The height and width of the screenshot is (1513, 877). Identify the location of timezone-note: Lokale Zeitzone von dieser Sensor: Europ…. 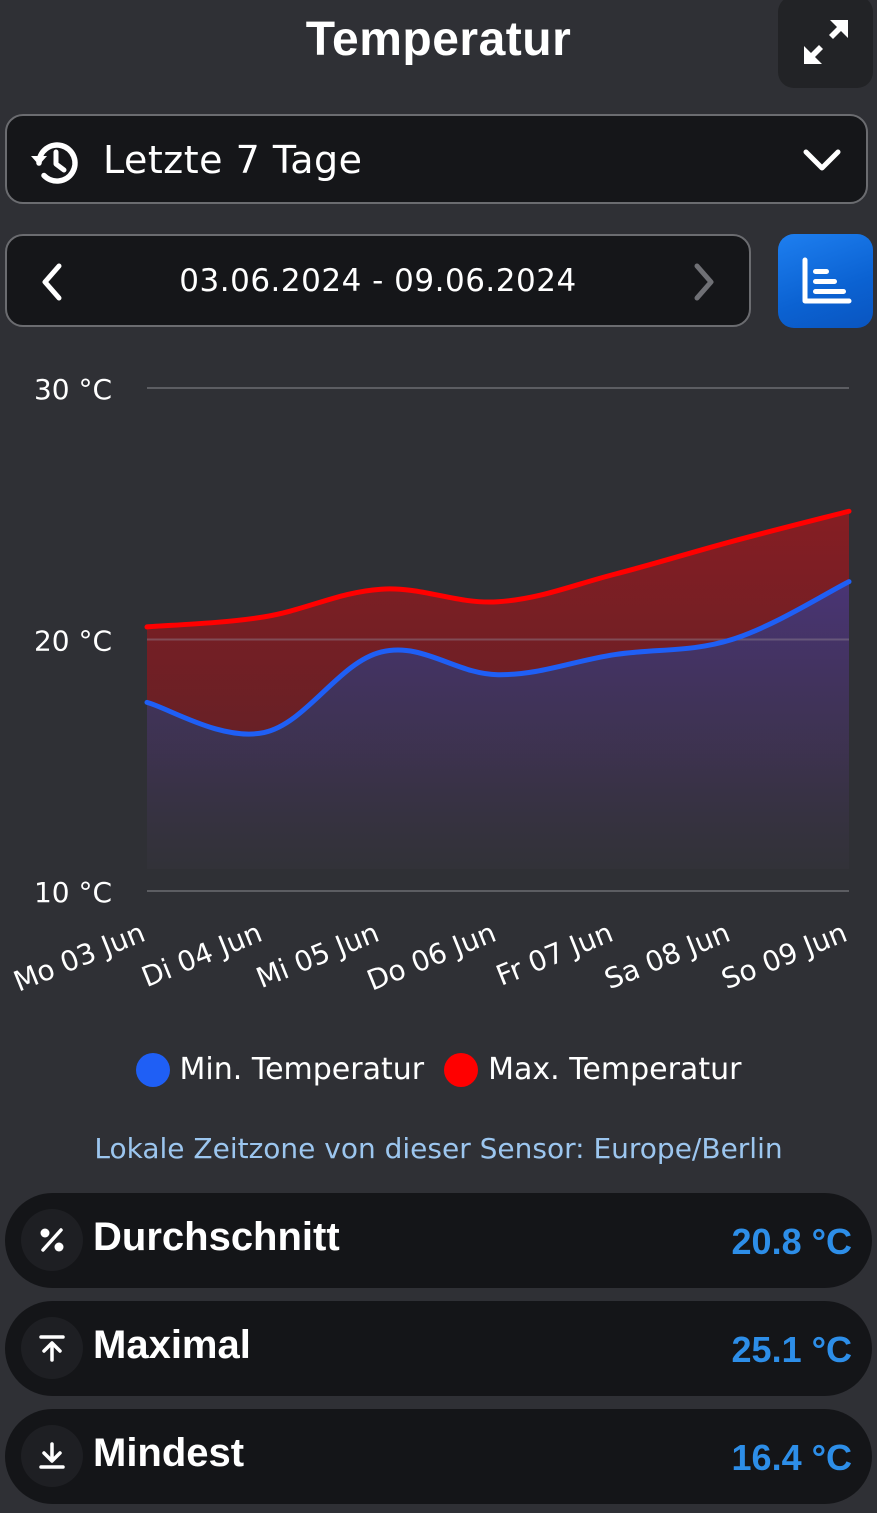
(438, 1148).